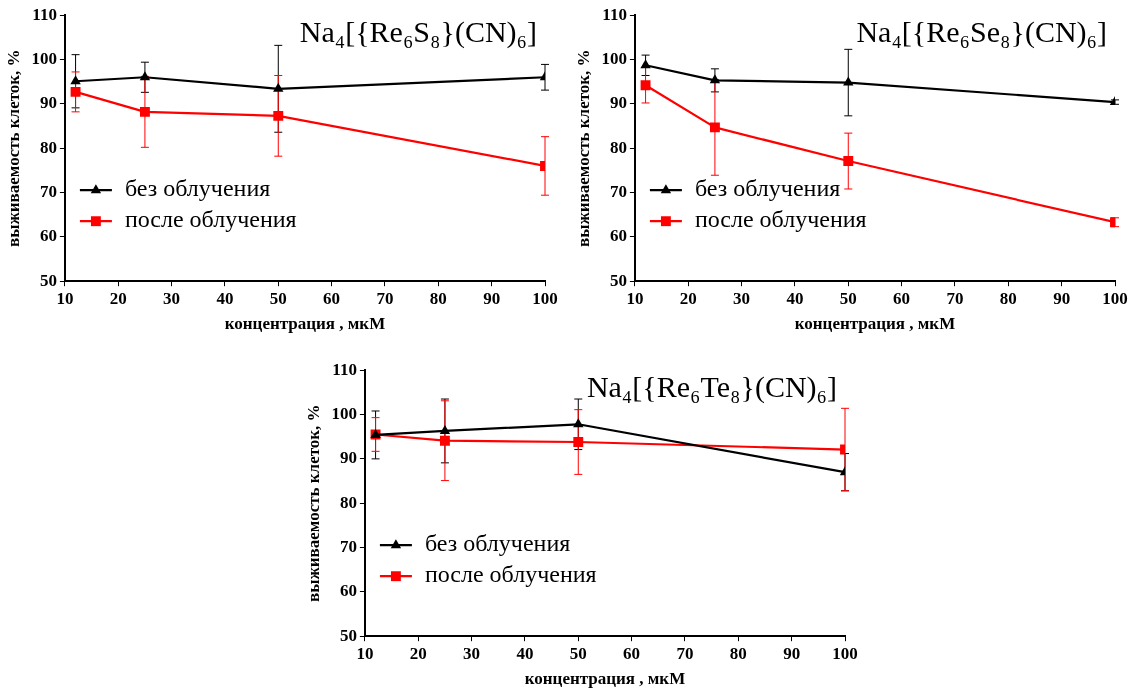 This screenshot has height=694, width=1133. Describe the element at coordinates (711, 387) in the screenshot. I see `chart-title: Na₄[{Re₆Te₈}(CN)₆]` at that location.